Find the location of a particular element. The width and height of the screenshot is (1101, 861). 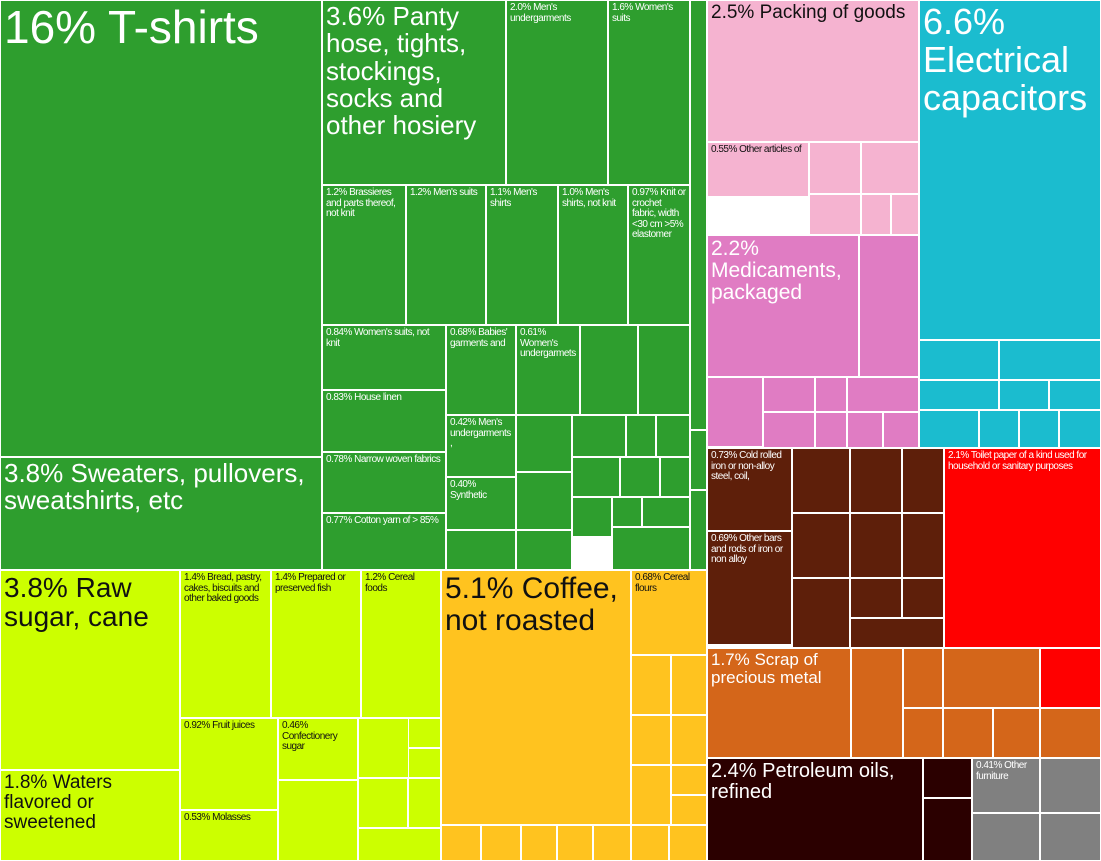

treemap-cell: 1.7% Scrap of precious metal is located at coordinates (779, 703).